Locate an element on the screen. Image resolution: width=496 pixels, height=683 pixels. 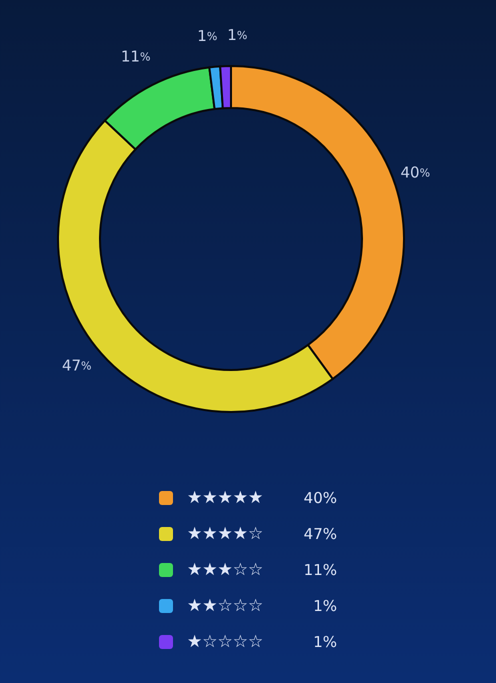
legend-label: ★★☆☆☆ is located at coordinates (225, 606).